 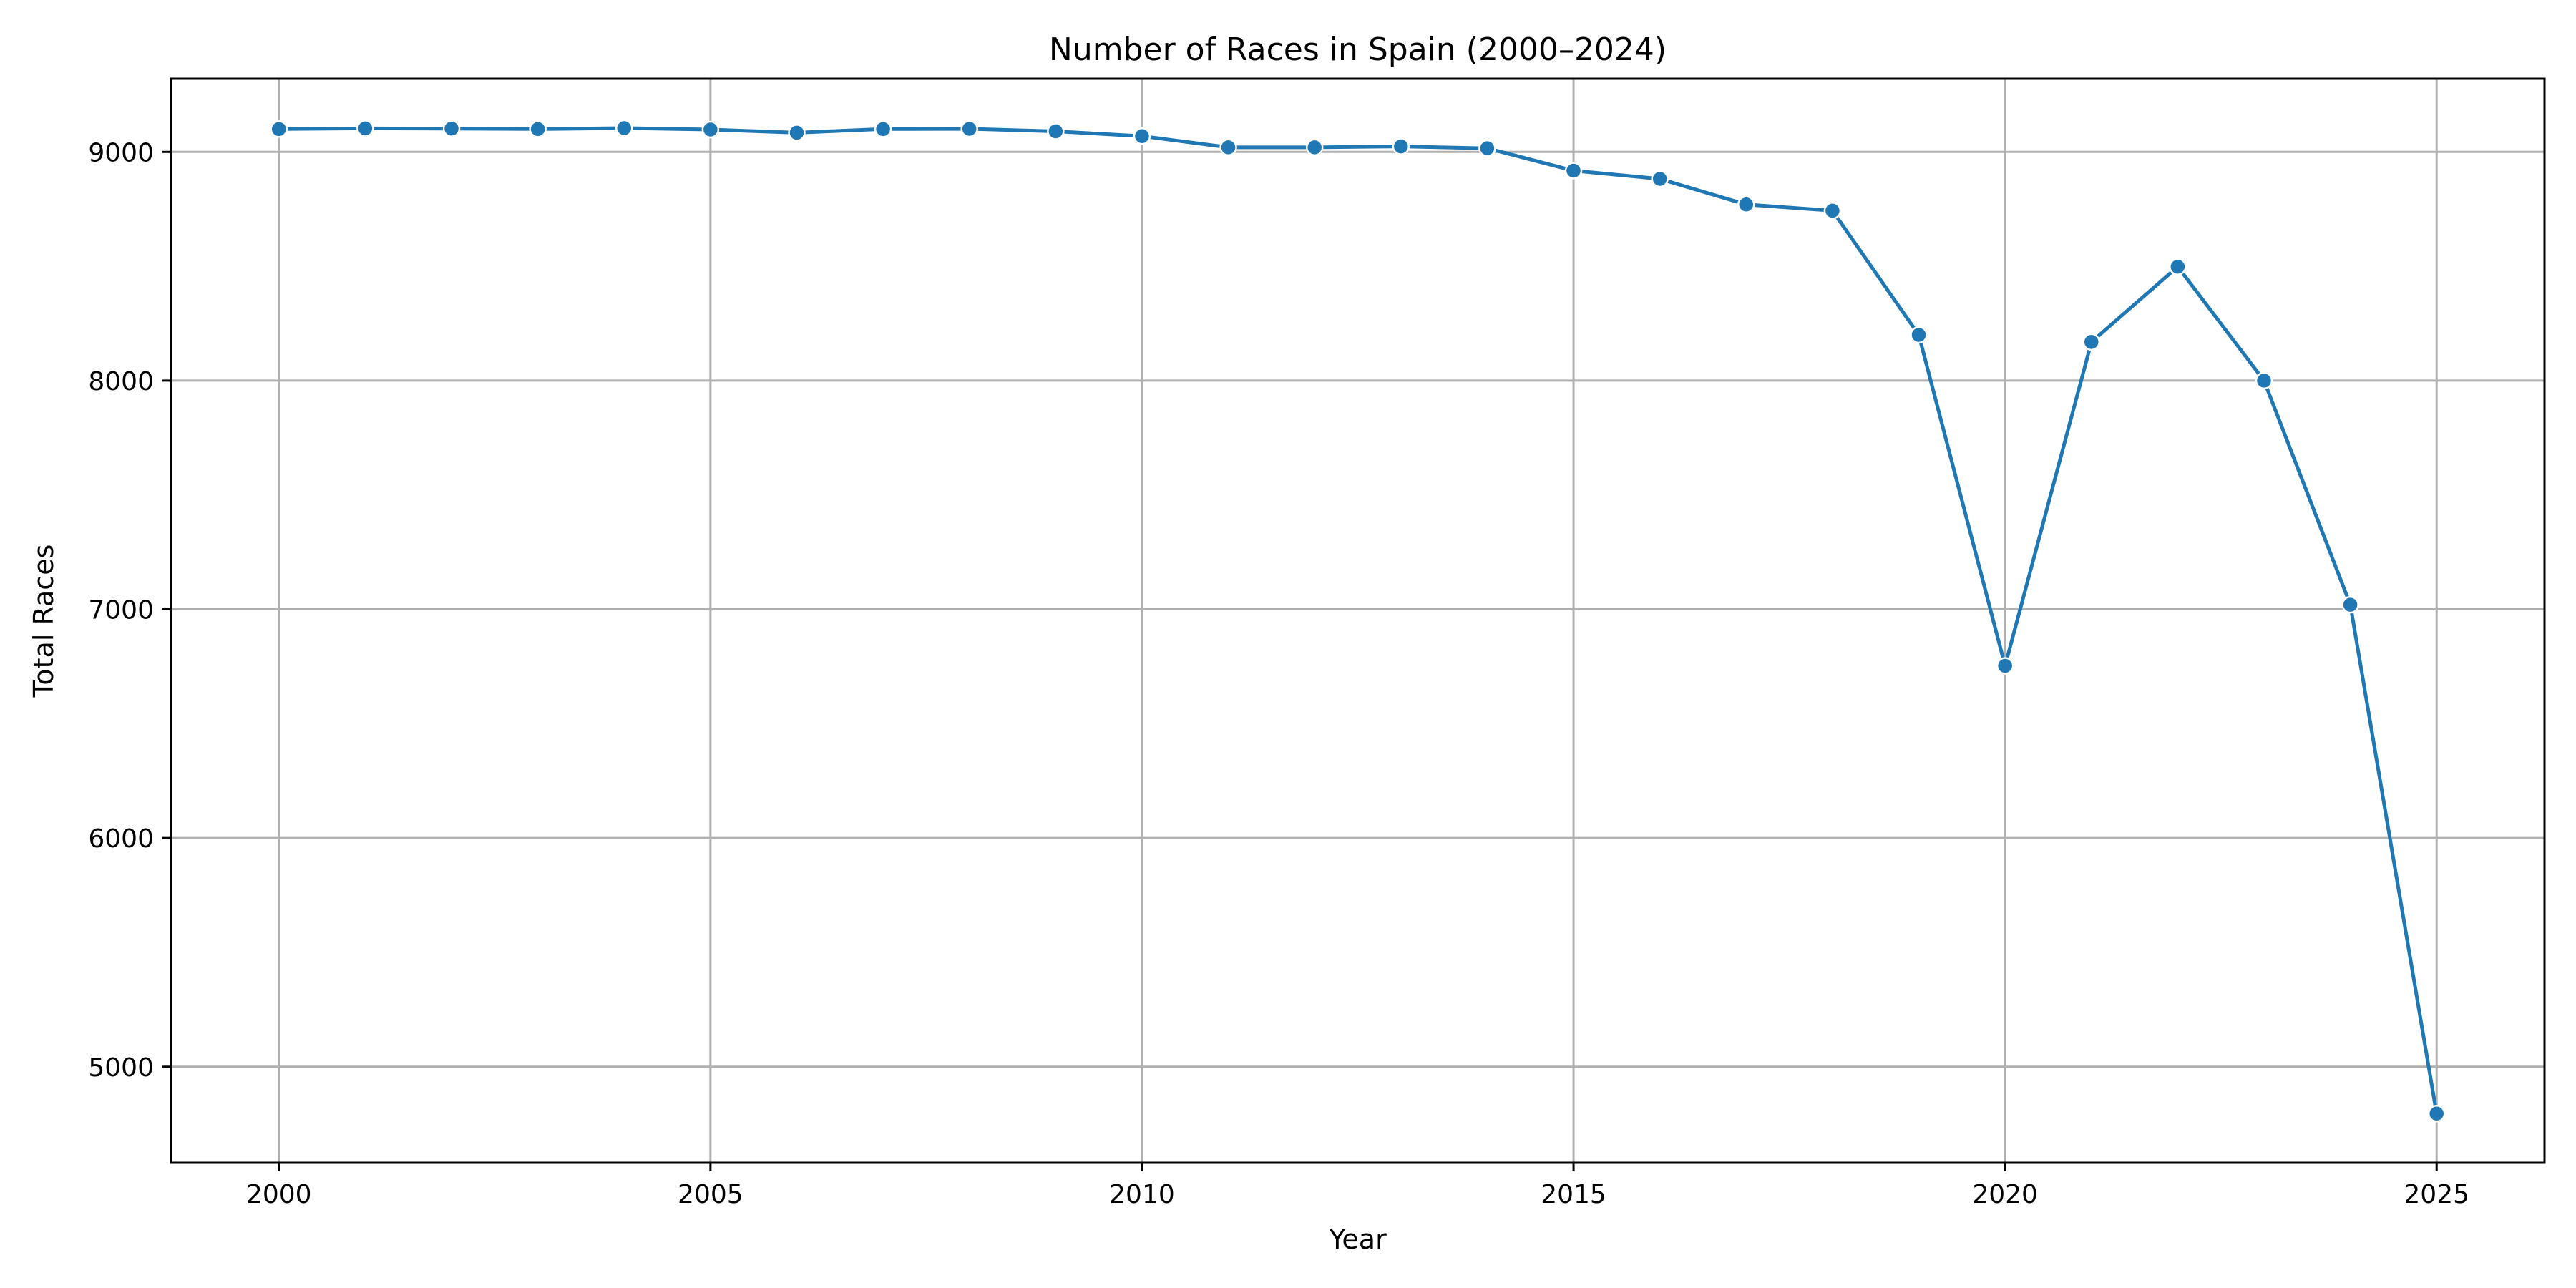 What do you see at coordinates (121, 610) in the screenshot?
I see `y-tick-label: 7000` at bounding box center [121, 610].